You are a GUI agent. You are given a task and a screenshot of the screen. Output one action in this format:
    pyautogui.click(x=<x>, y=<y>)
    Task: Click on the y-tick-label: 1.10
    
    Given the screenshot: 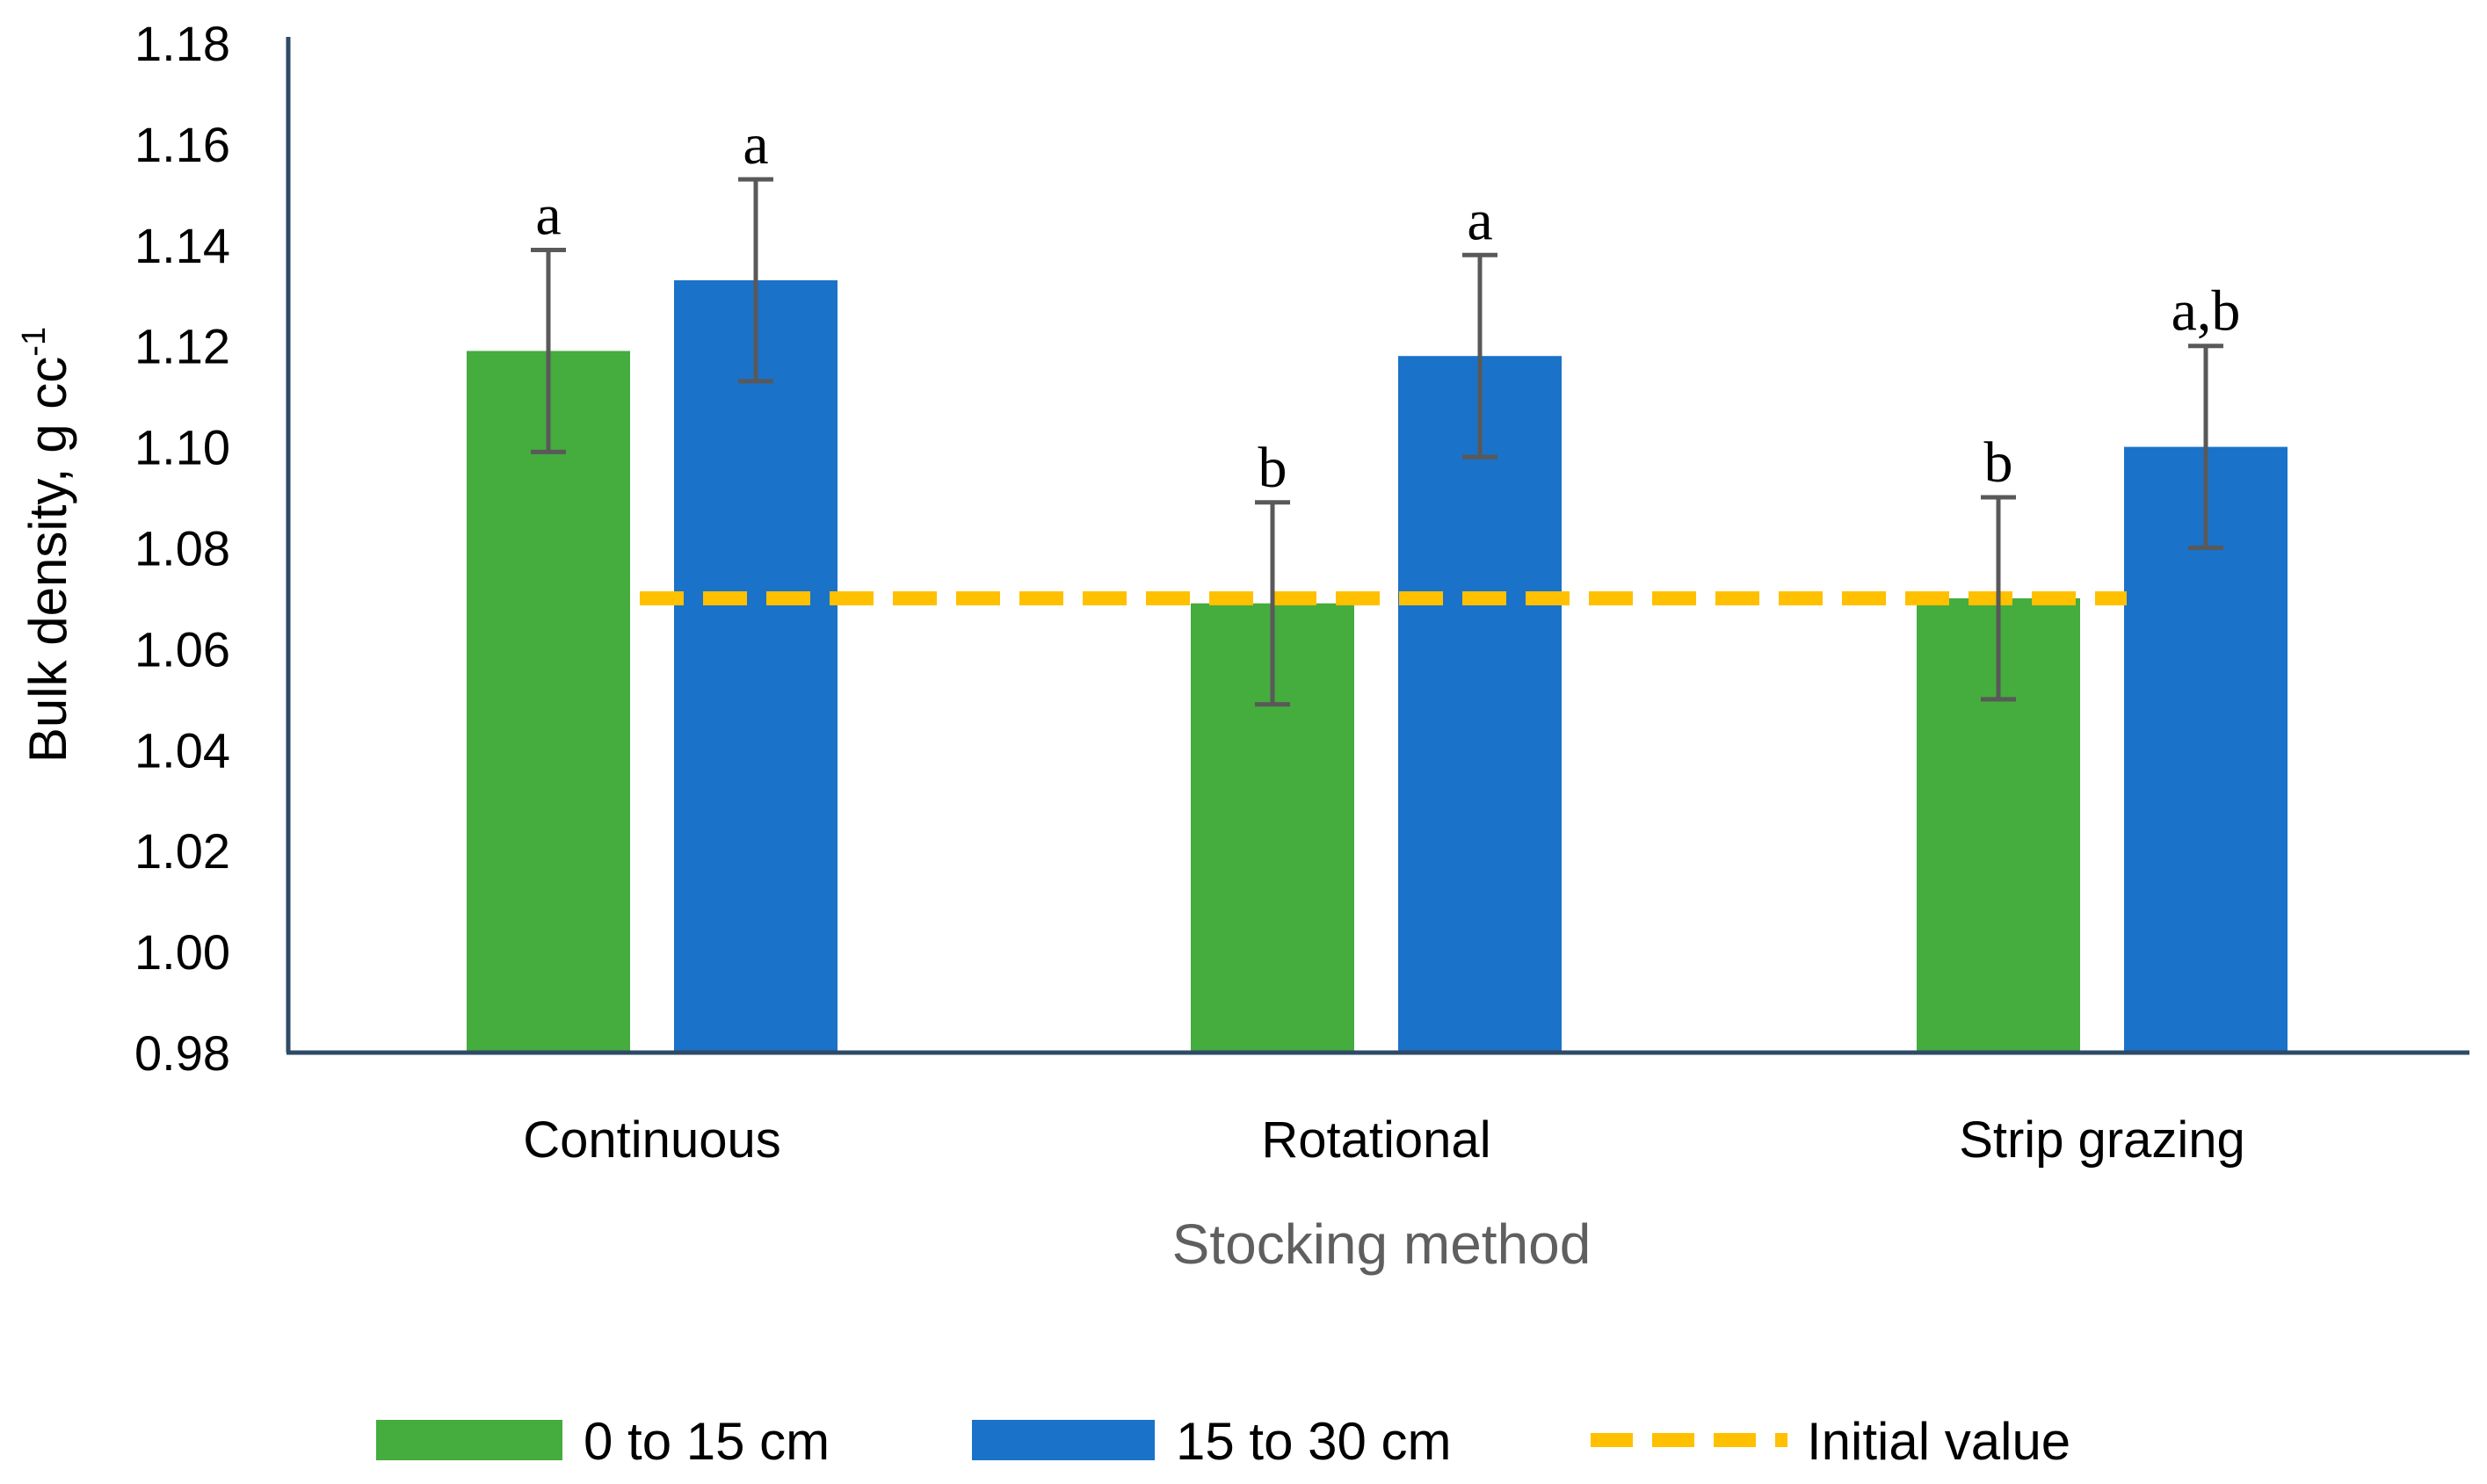 What is the action you would take?
    pyautogui.click(x=182, y=448)
    